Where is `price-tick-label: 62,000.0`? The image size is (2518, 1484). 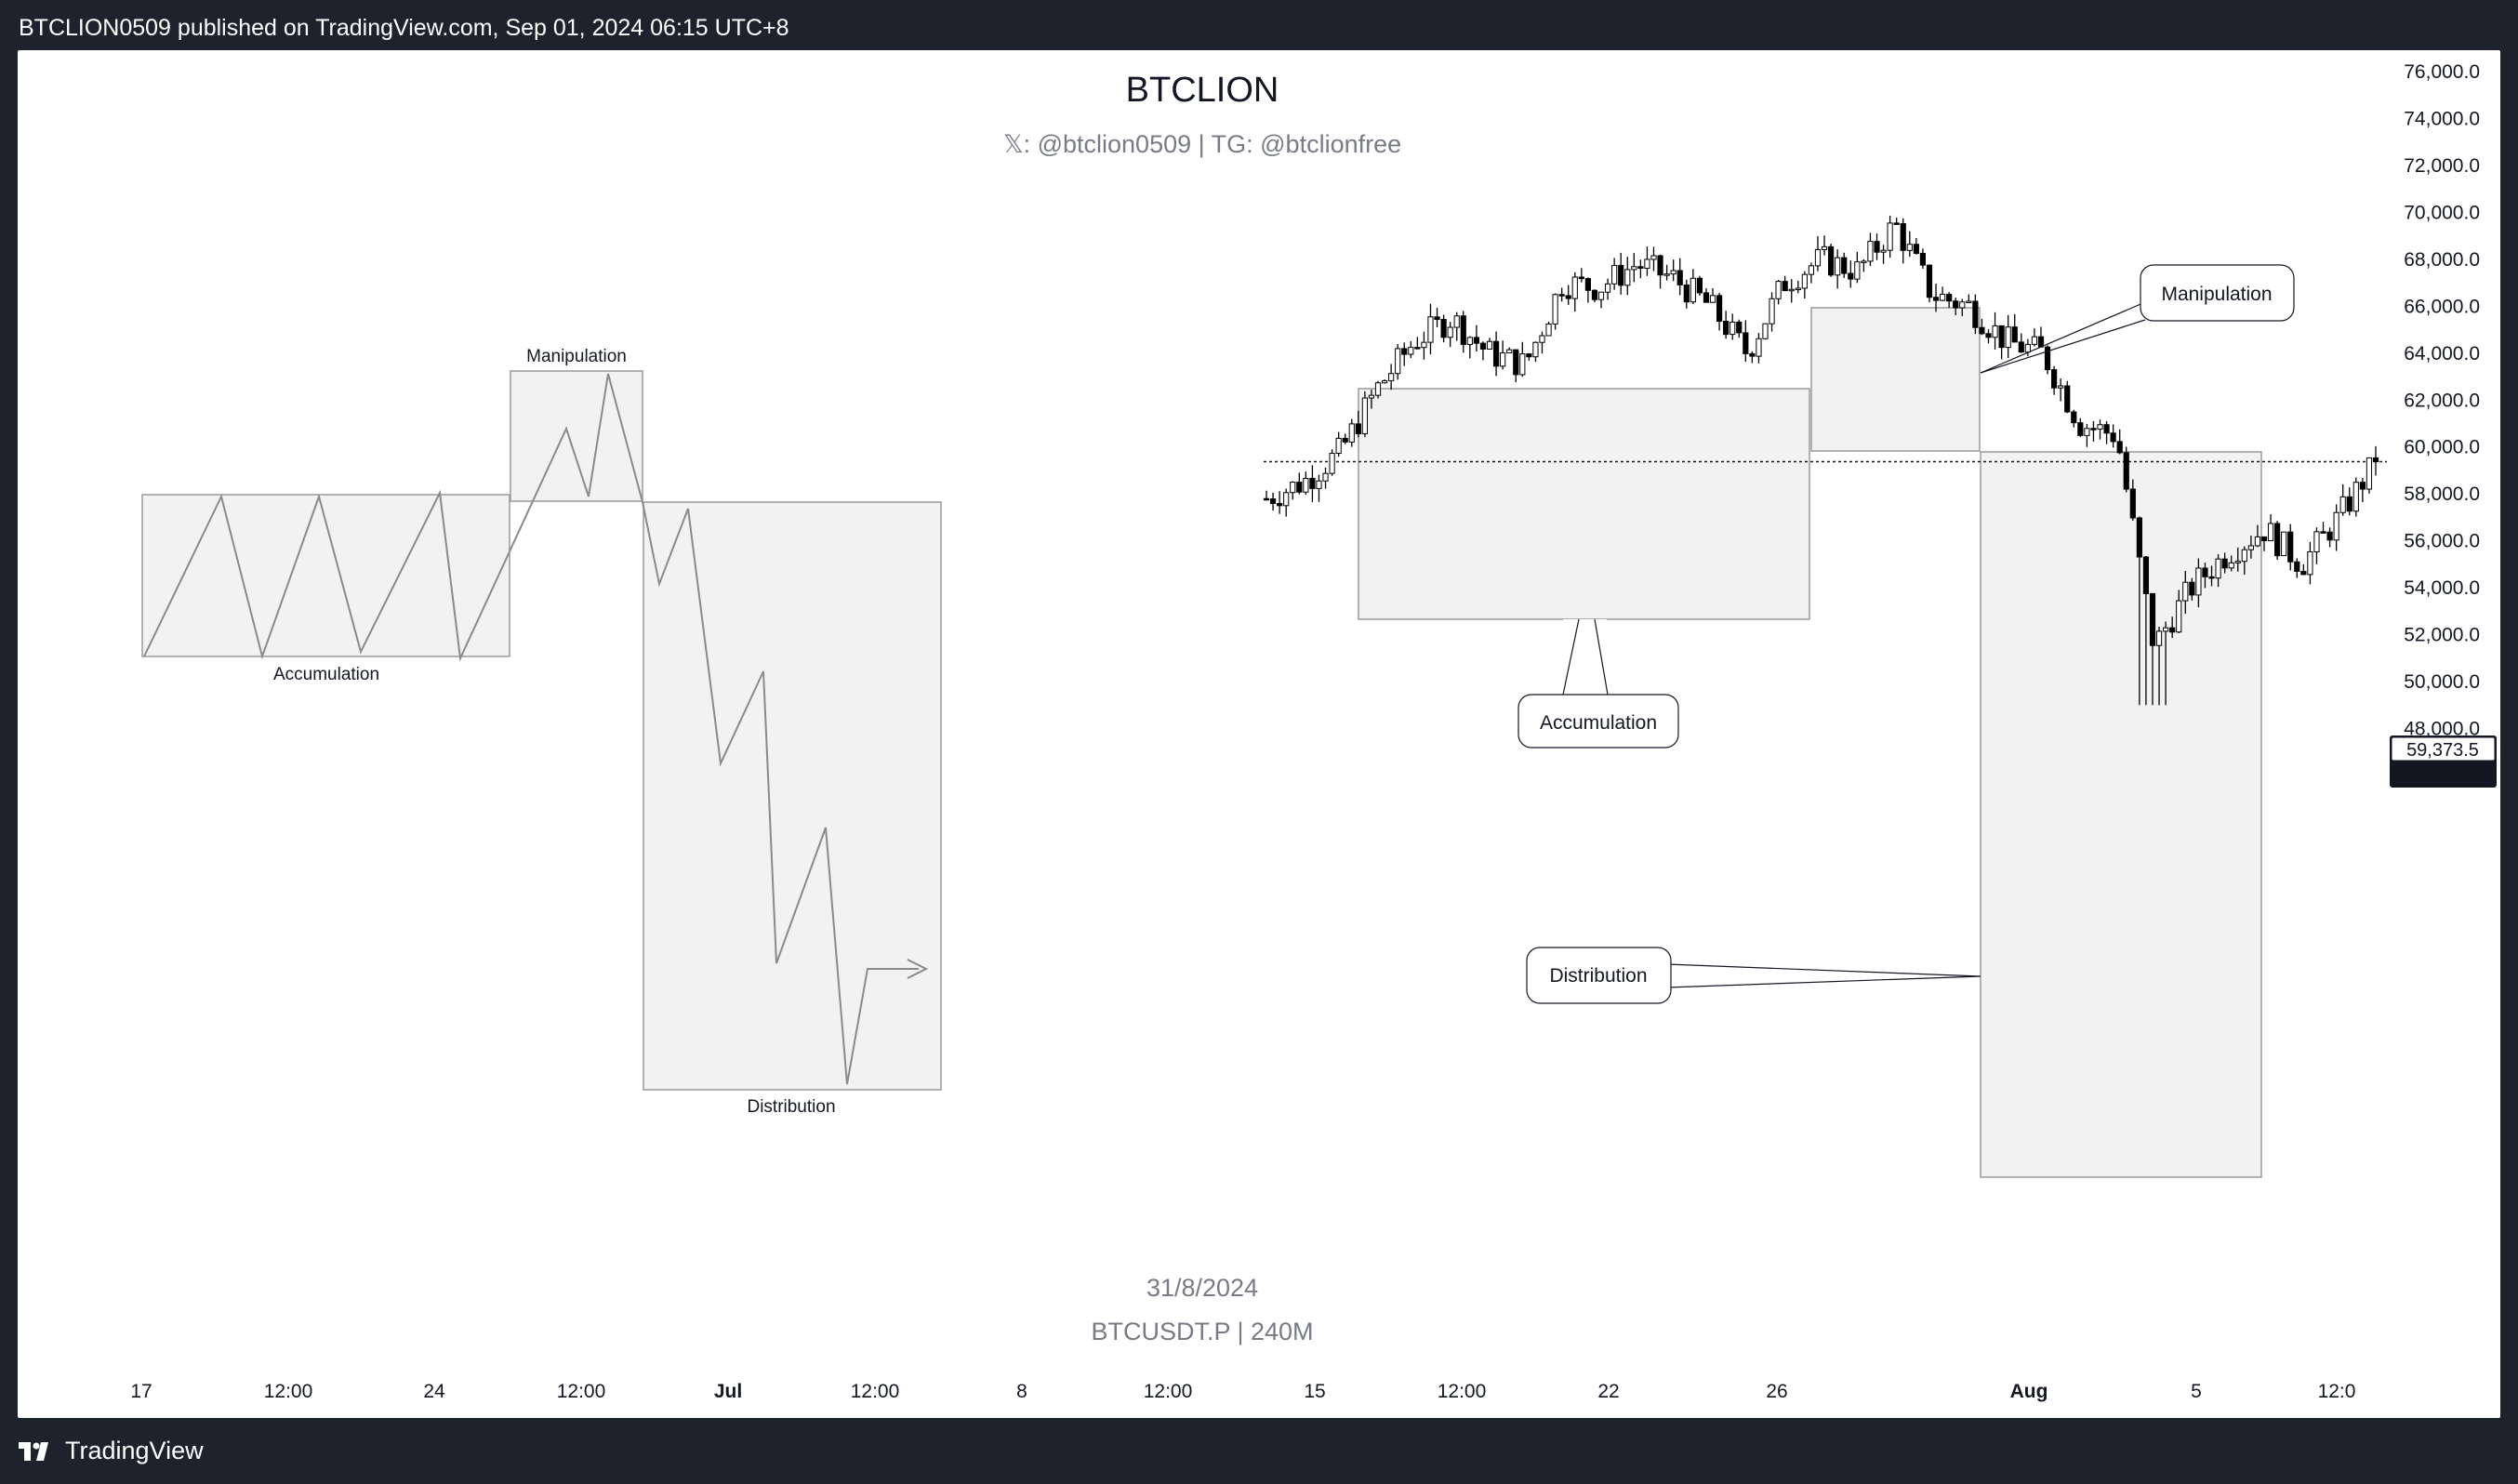 price-tick-label: 62,000.0 is located at coordinates (2442, 400).